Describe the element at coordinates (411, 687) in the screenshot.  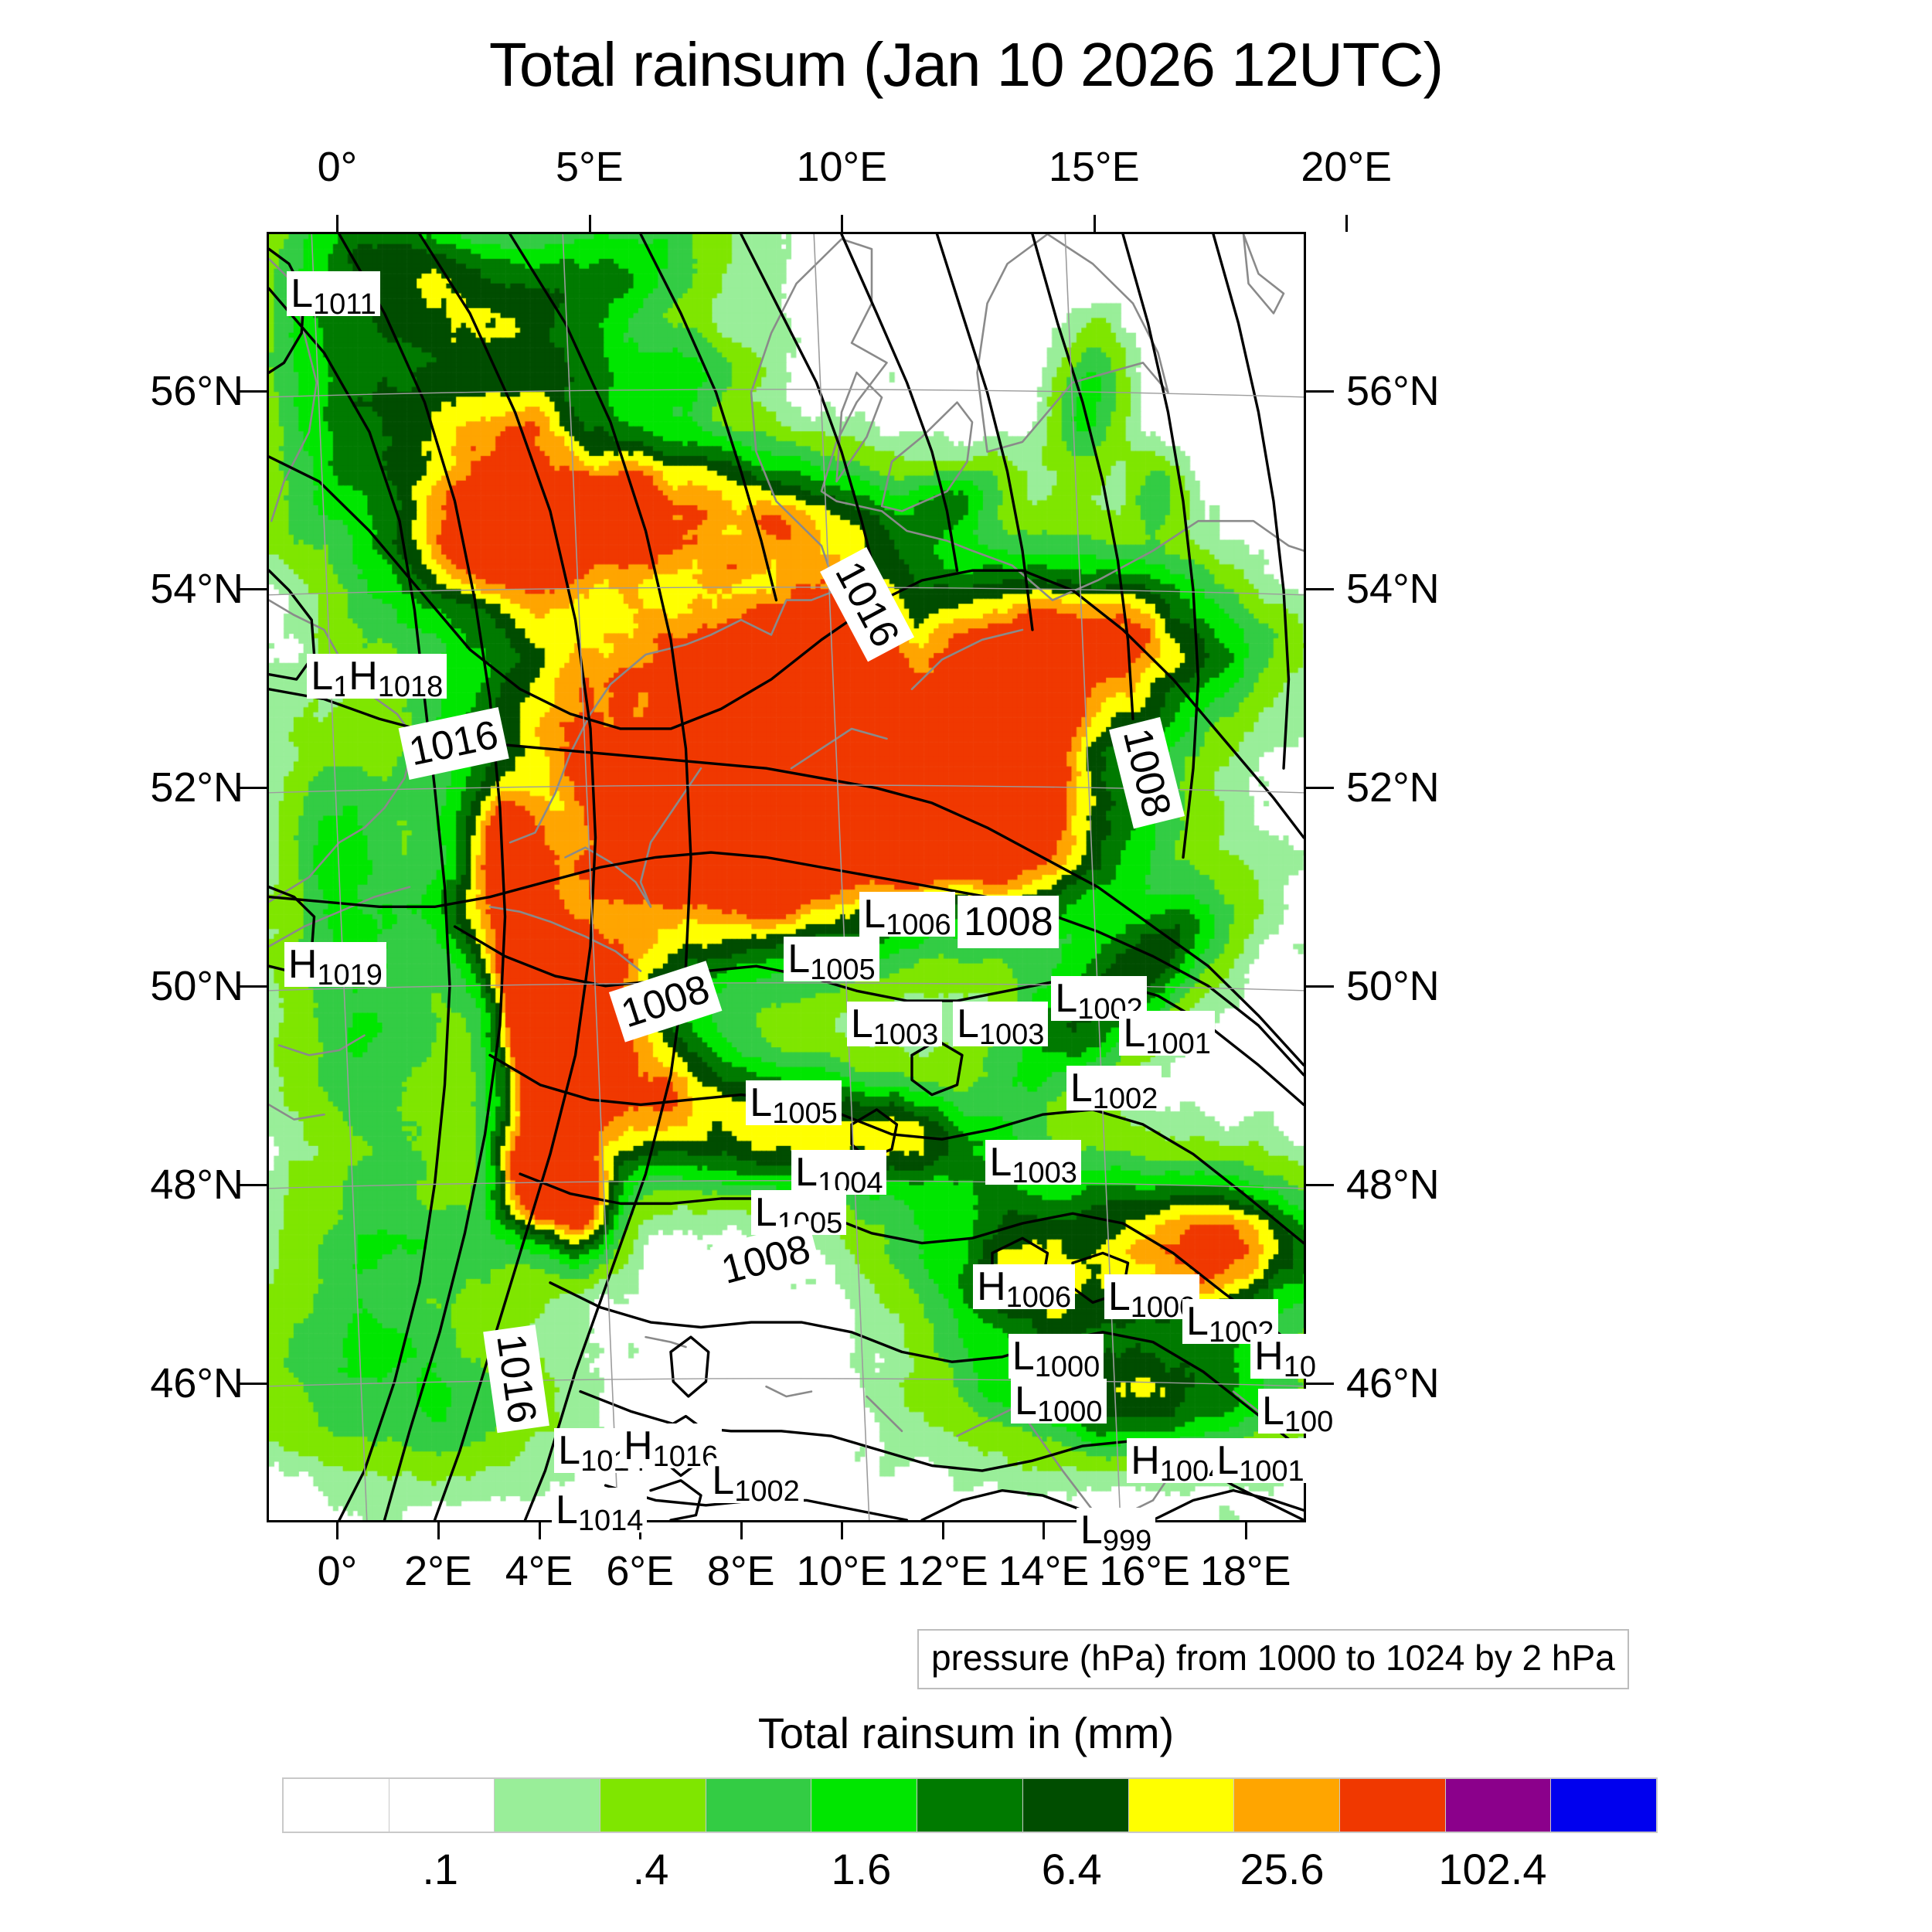
I see `pressure-label-value: 1018` at that location.